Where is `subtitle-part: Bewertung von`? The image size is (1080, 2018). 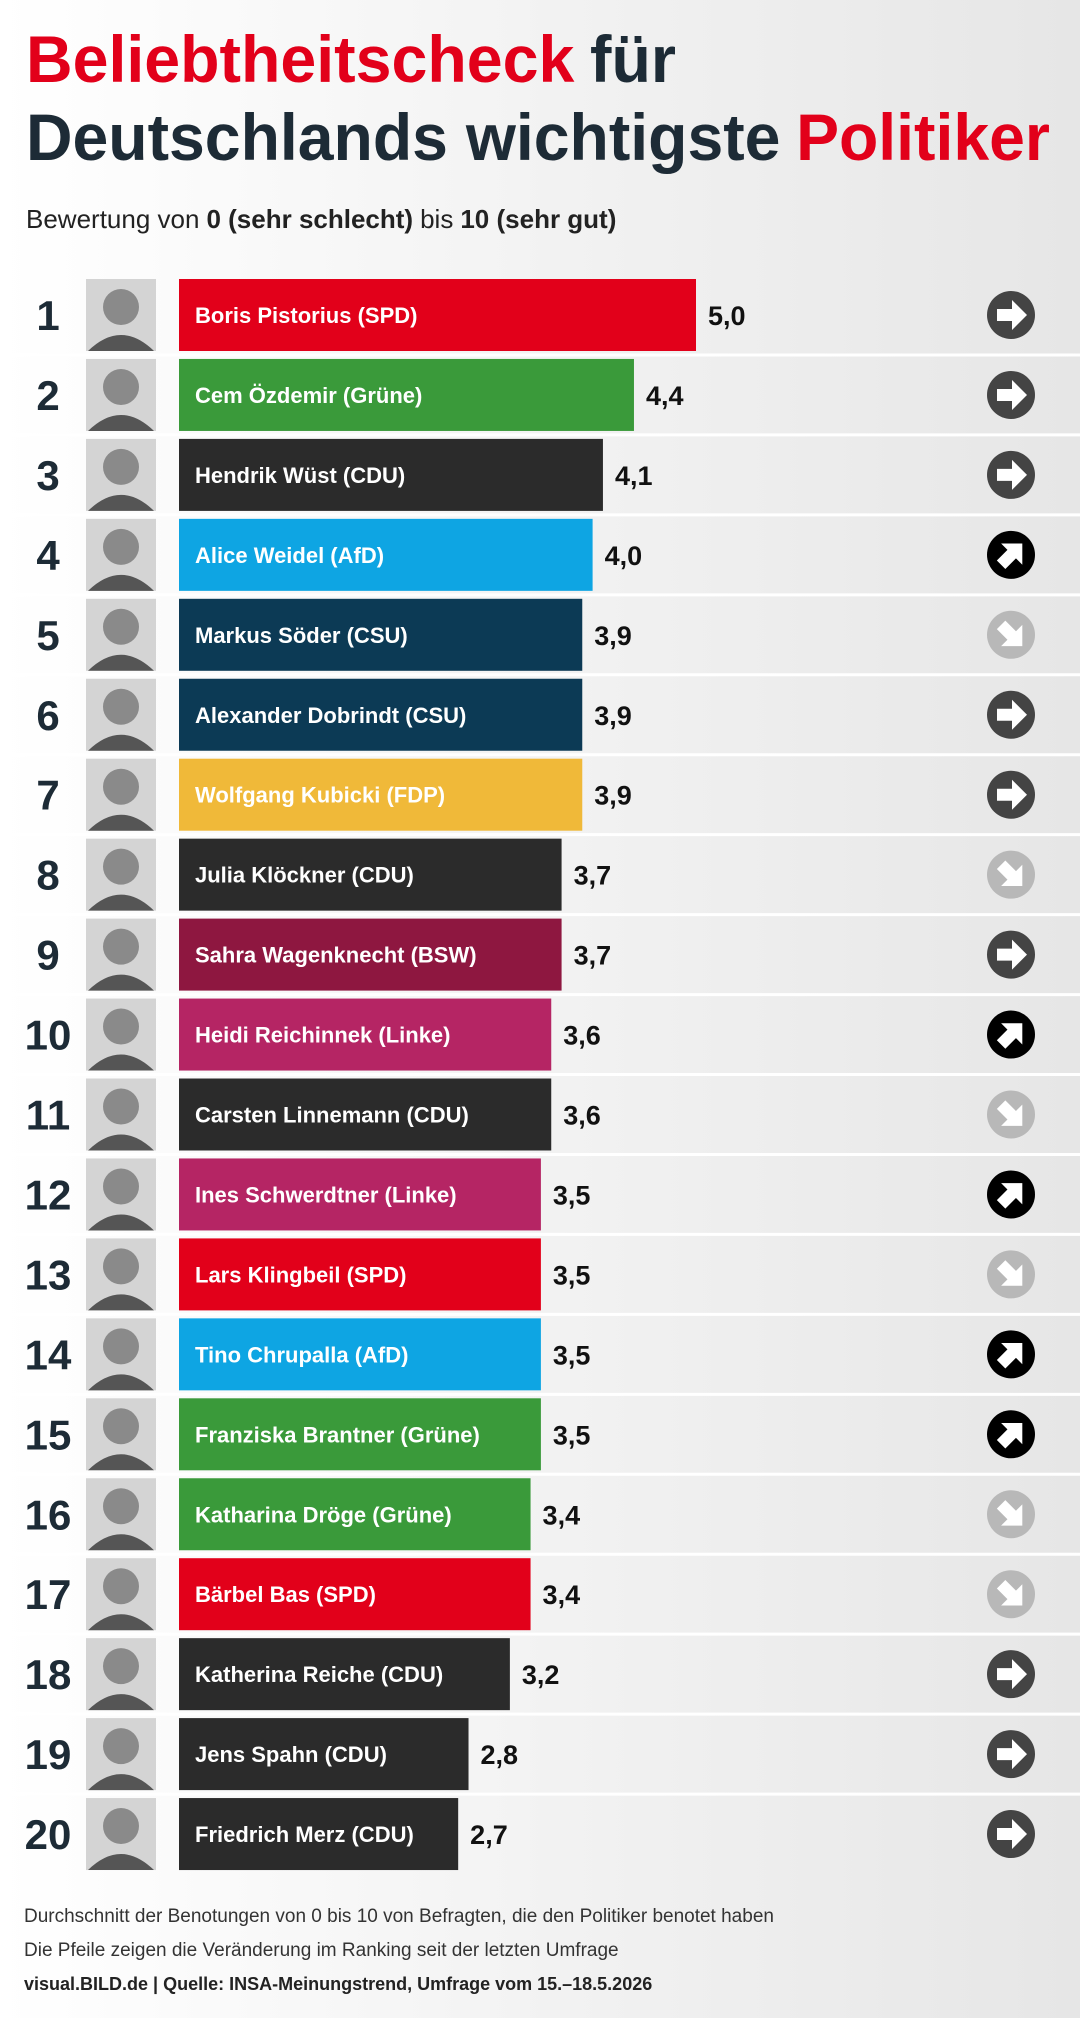 subtitle-part: Bewertung von is located at coordinates (112, 219).